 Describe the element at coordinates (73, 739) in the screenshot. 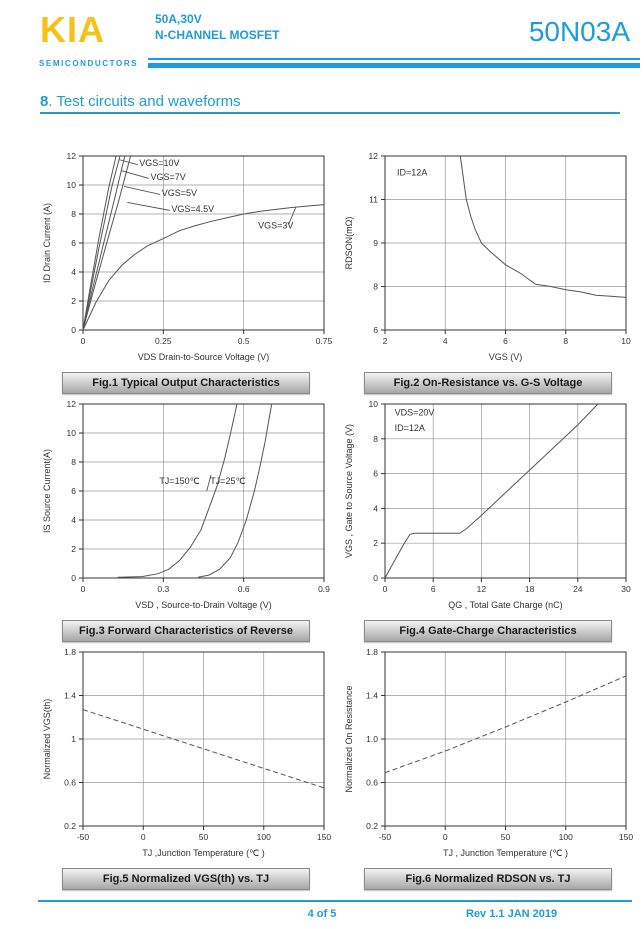

I see `y-tick-label: 1` at that location.